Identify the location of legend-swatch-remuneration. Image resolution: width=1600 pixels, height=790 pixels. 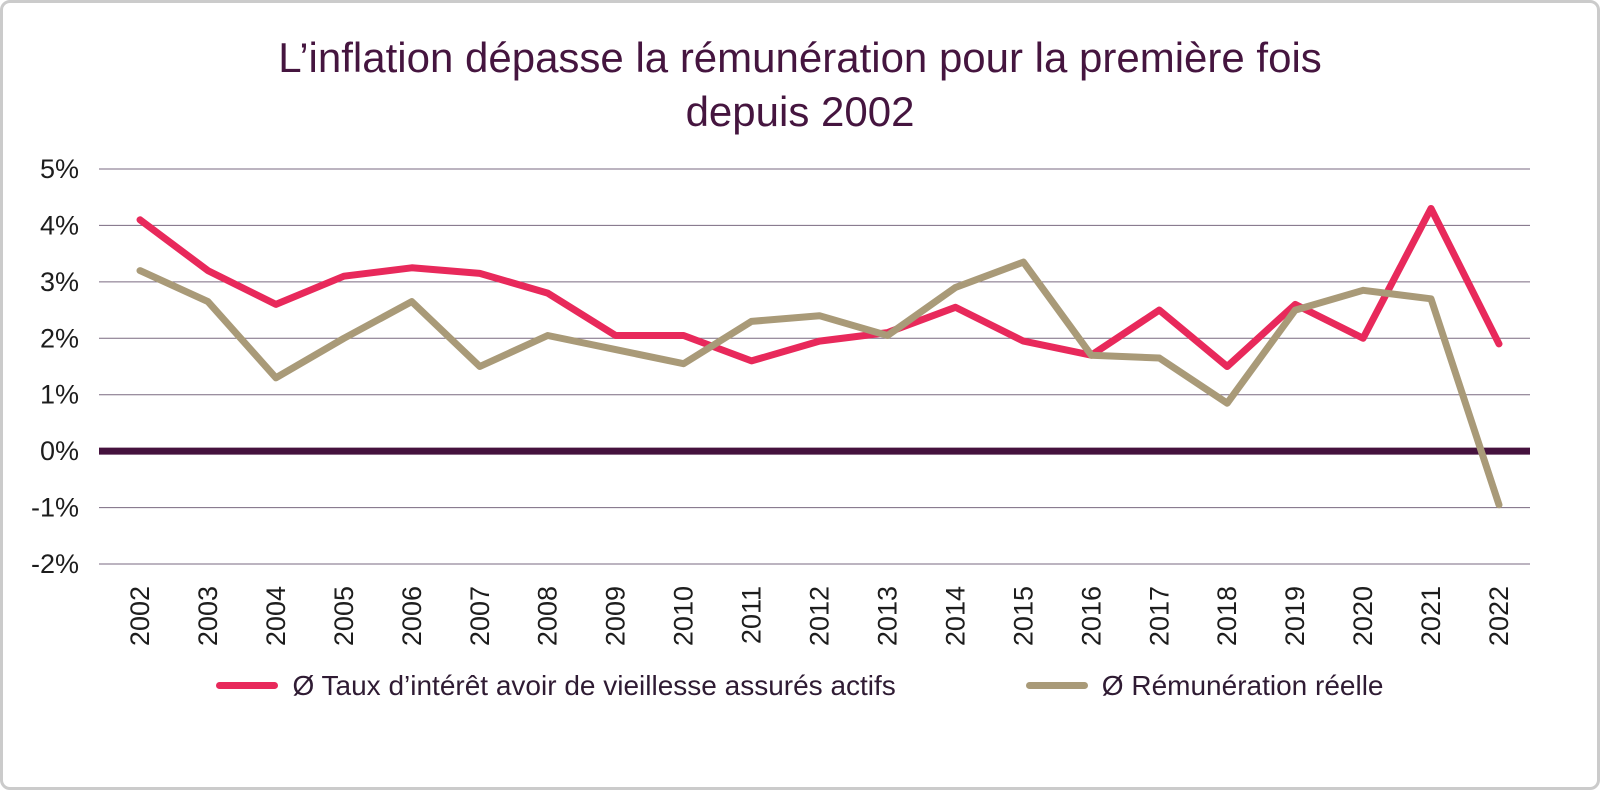
(1056, 685).